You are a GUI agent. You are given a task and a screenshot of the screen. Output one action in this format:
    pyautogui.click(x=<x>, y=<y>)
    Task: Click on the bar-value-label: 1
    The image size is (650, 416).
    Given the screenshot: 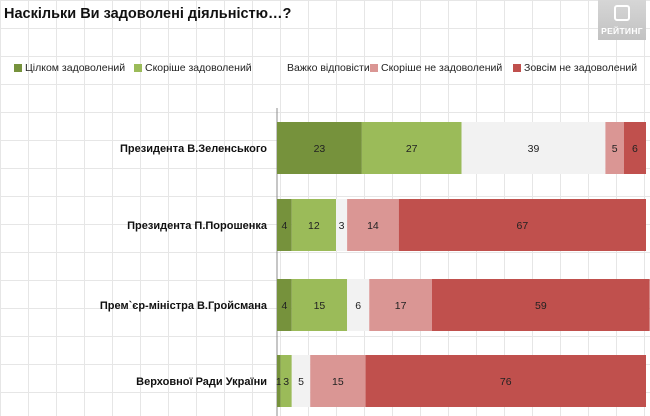 What is the action you would take?
    pyautogui.click(x=279, y=382)
    